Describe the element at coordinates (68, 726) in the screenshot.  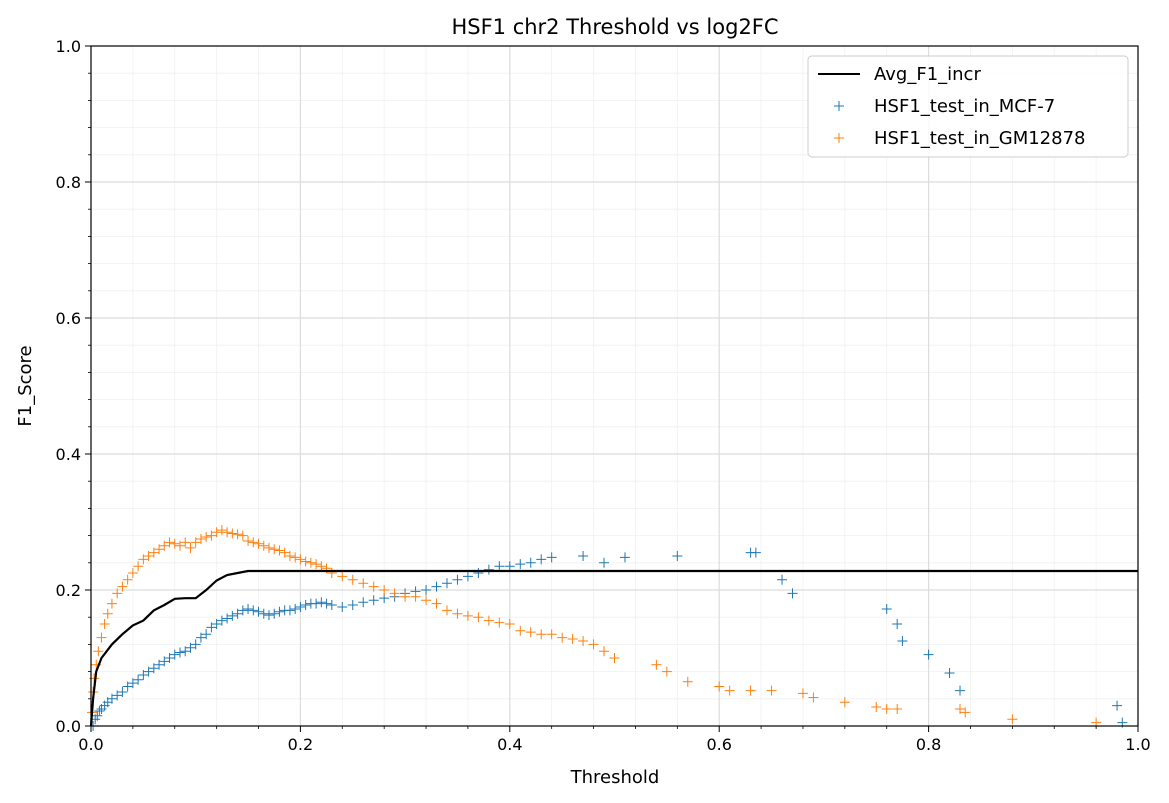
I see `y-tick-label: 0.0` at that location.